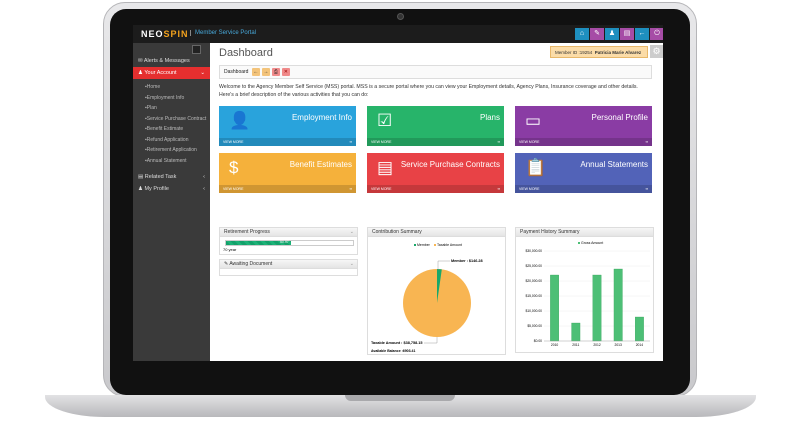  Describe the element at coordinates (582, 34) in the screenshot. I see `home-button: ⌂` at that location.